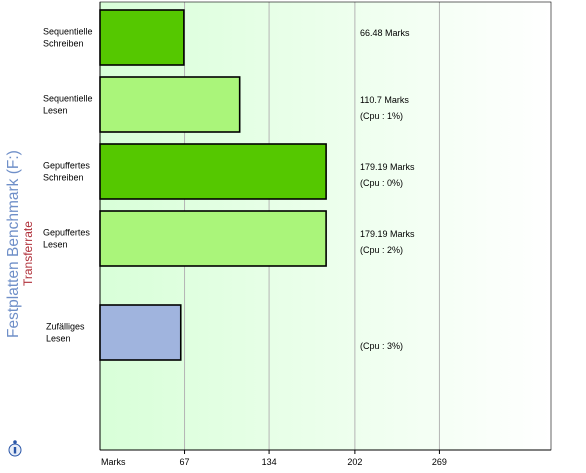 This screenshot has height=473, width=586. Describe the element at coordinates (381, 250) in the screenshot. I see `cpu-label: (Cpu : 2%)` at that location.